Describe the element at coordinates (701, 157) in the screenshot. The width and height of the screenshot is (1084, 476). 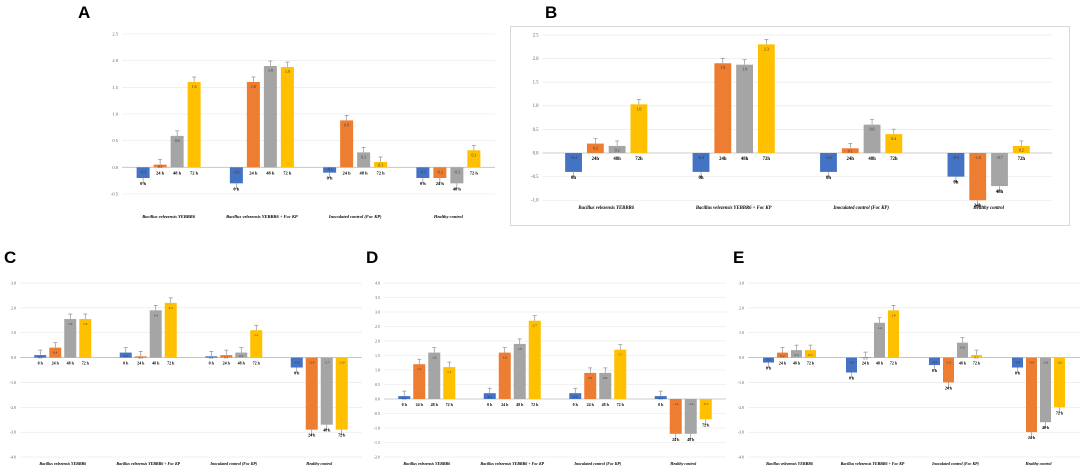
I see `data-label: -0.4` at that location.